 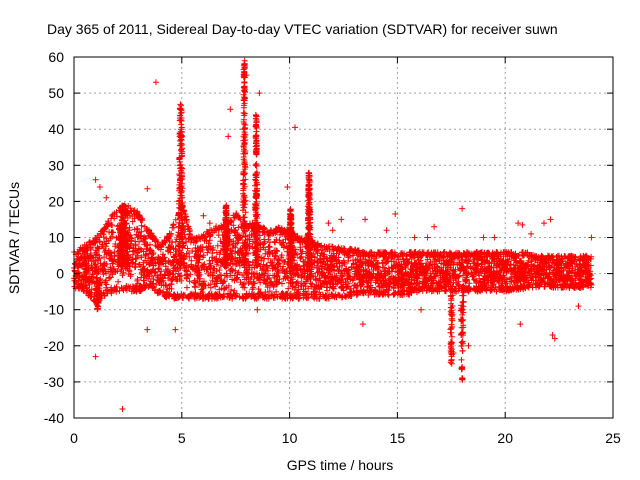 What do you see at coordinates (345, 438) in the screenshot?
I see `x-tick-labels: 0 5 10 15 20 25` at bounding box center [345, 438].